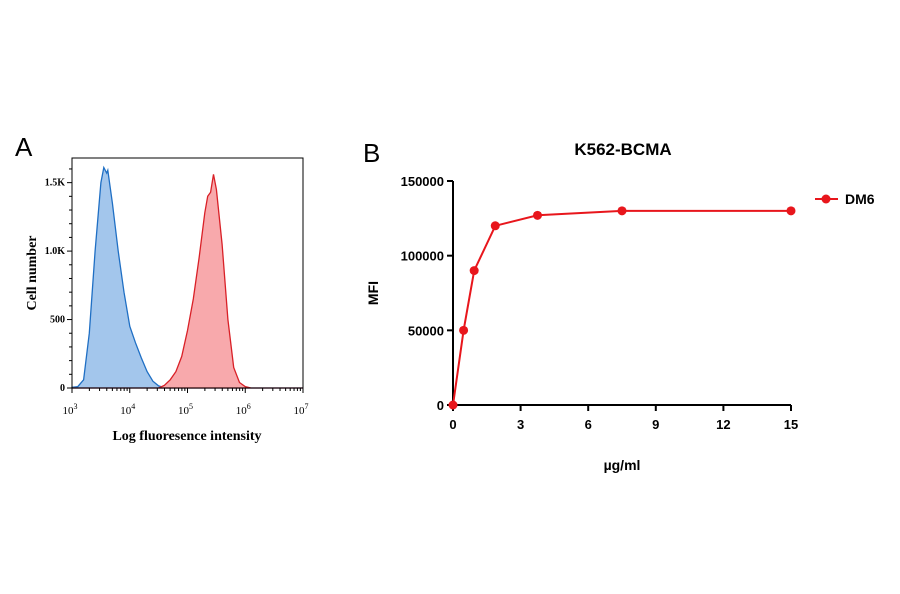  What do you see at coordinates (520, 424) in the screenshot?
I see `x-tick-label-b: 3` at bounding box center [520, 424].